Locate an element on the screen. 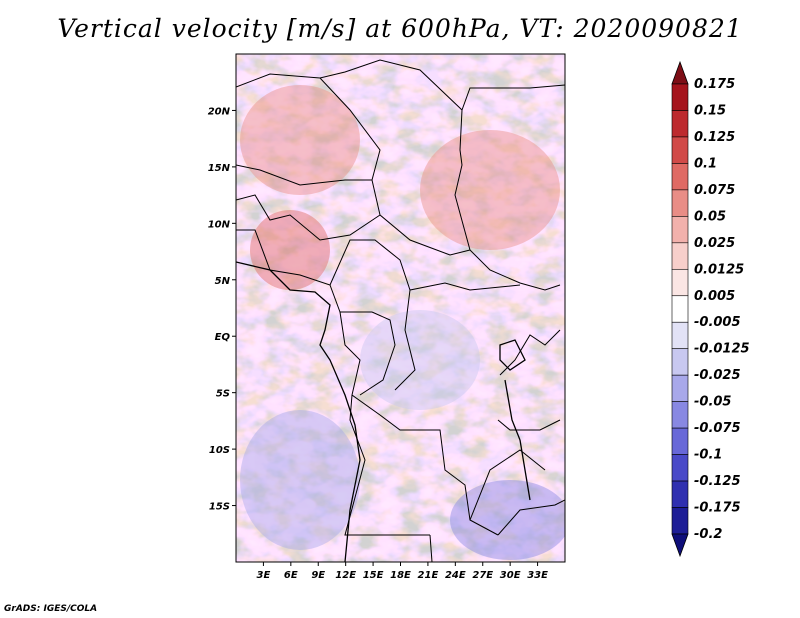  latitude-axis: 20N 15N 10N 5N EQ 5S 10S 15S is located at coordinates (222, 309).